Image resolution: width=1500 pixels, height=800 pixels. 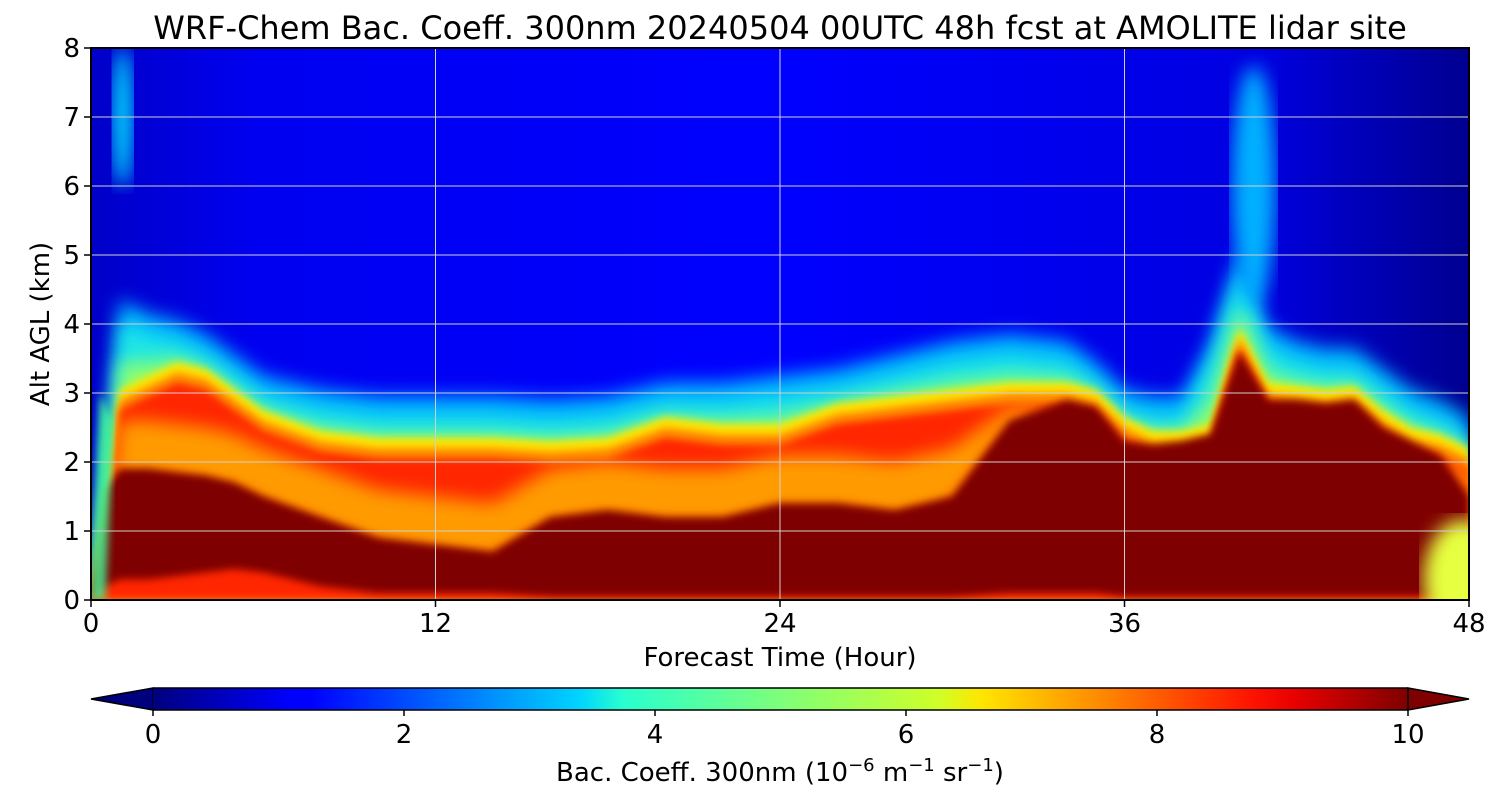 What do you see at coordinates (71, 325) in the screenshot?
I see `y-tick-label: 4` at bounding box center [71, 325].